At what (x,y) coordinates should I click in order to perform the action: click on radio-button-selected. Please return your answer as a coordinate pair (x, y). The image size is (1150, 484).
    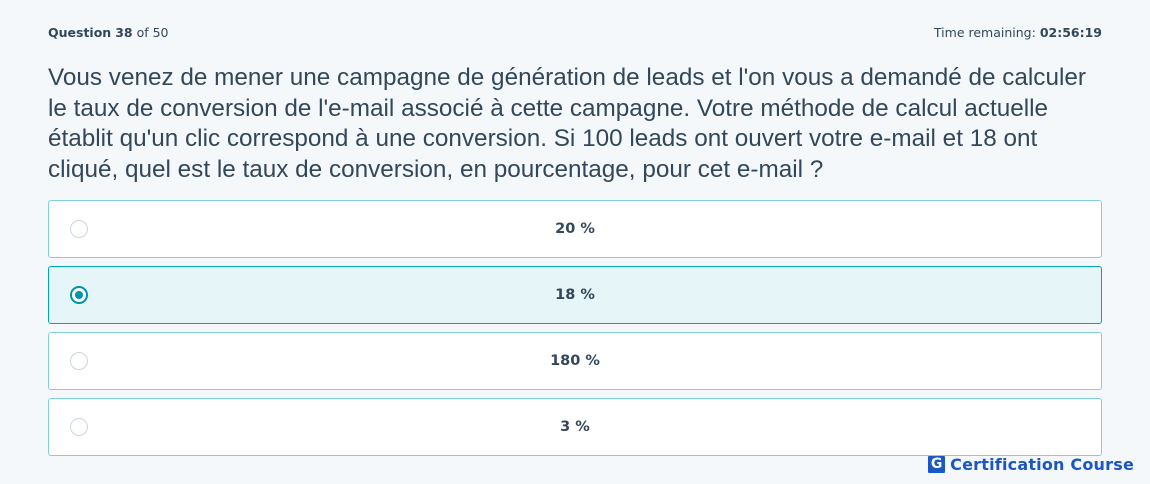
    Looking at the image, I should click on (79, 295).